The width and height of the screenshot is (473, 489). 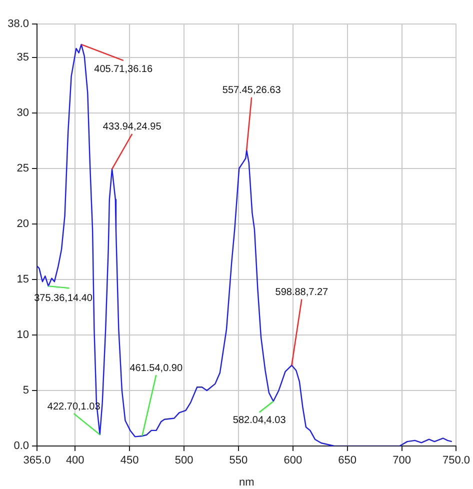 What do you see at coordinates (246, 482) in the screenshot?
I see `x-axis-title: nm` at bounding box center [246, 482].